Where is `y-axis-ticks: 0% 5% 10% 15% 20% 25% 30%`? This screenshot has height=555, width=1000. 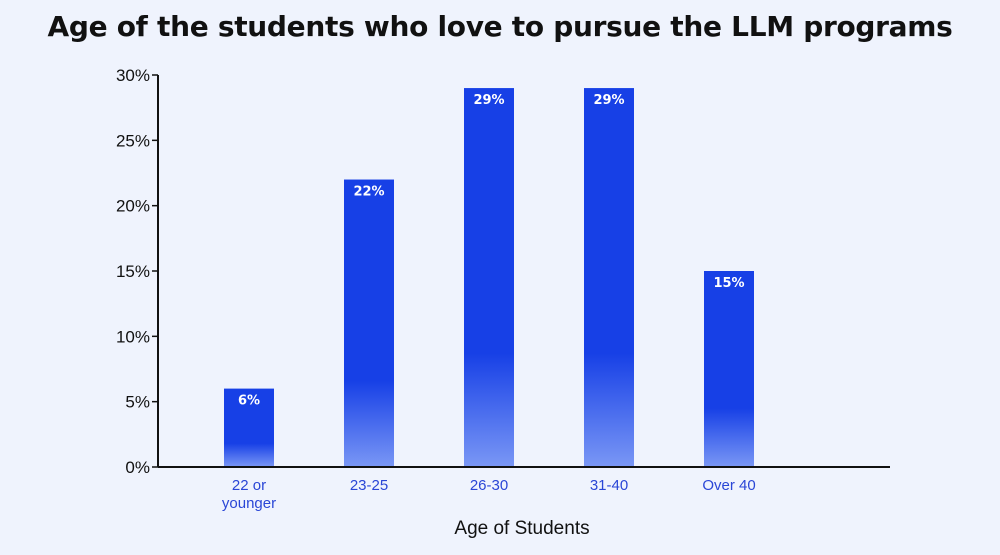 y-axis-ticks: 0% 5% 10% 15% 20% 25% 30% is located at coordinates (137, 271).